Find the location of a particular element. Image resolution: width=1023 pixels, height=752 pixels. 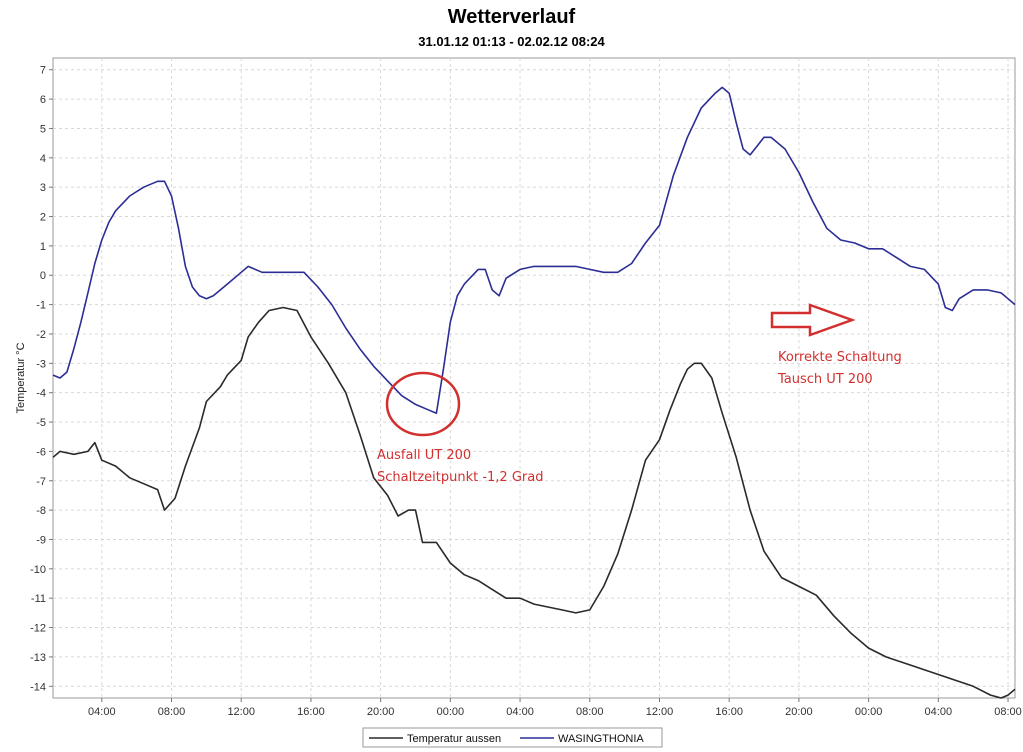

y-tick-label: -5 is located at coordinates (41, 423).